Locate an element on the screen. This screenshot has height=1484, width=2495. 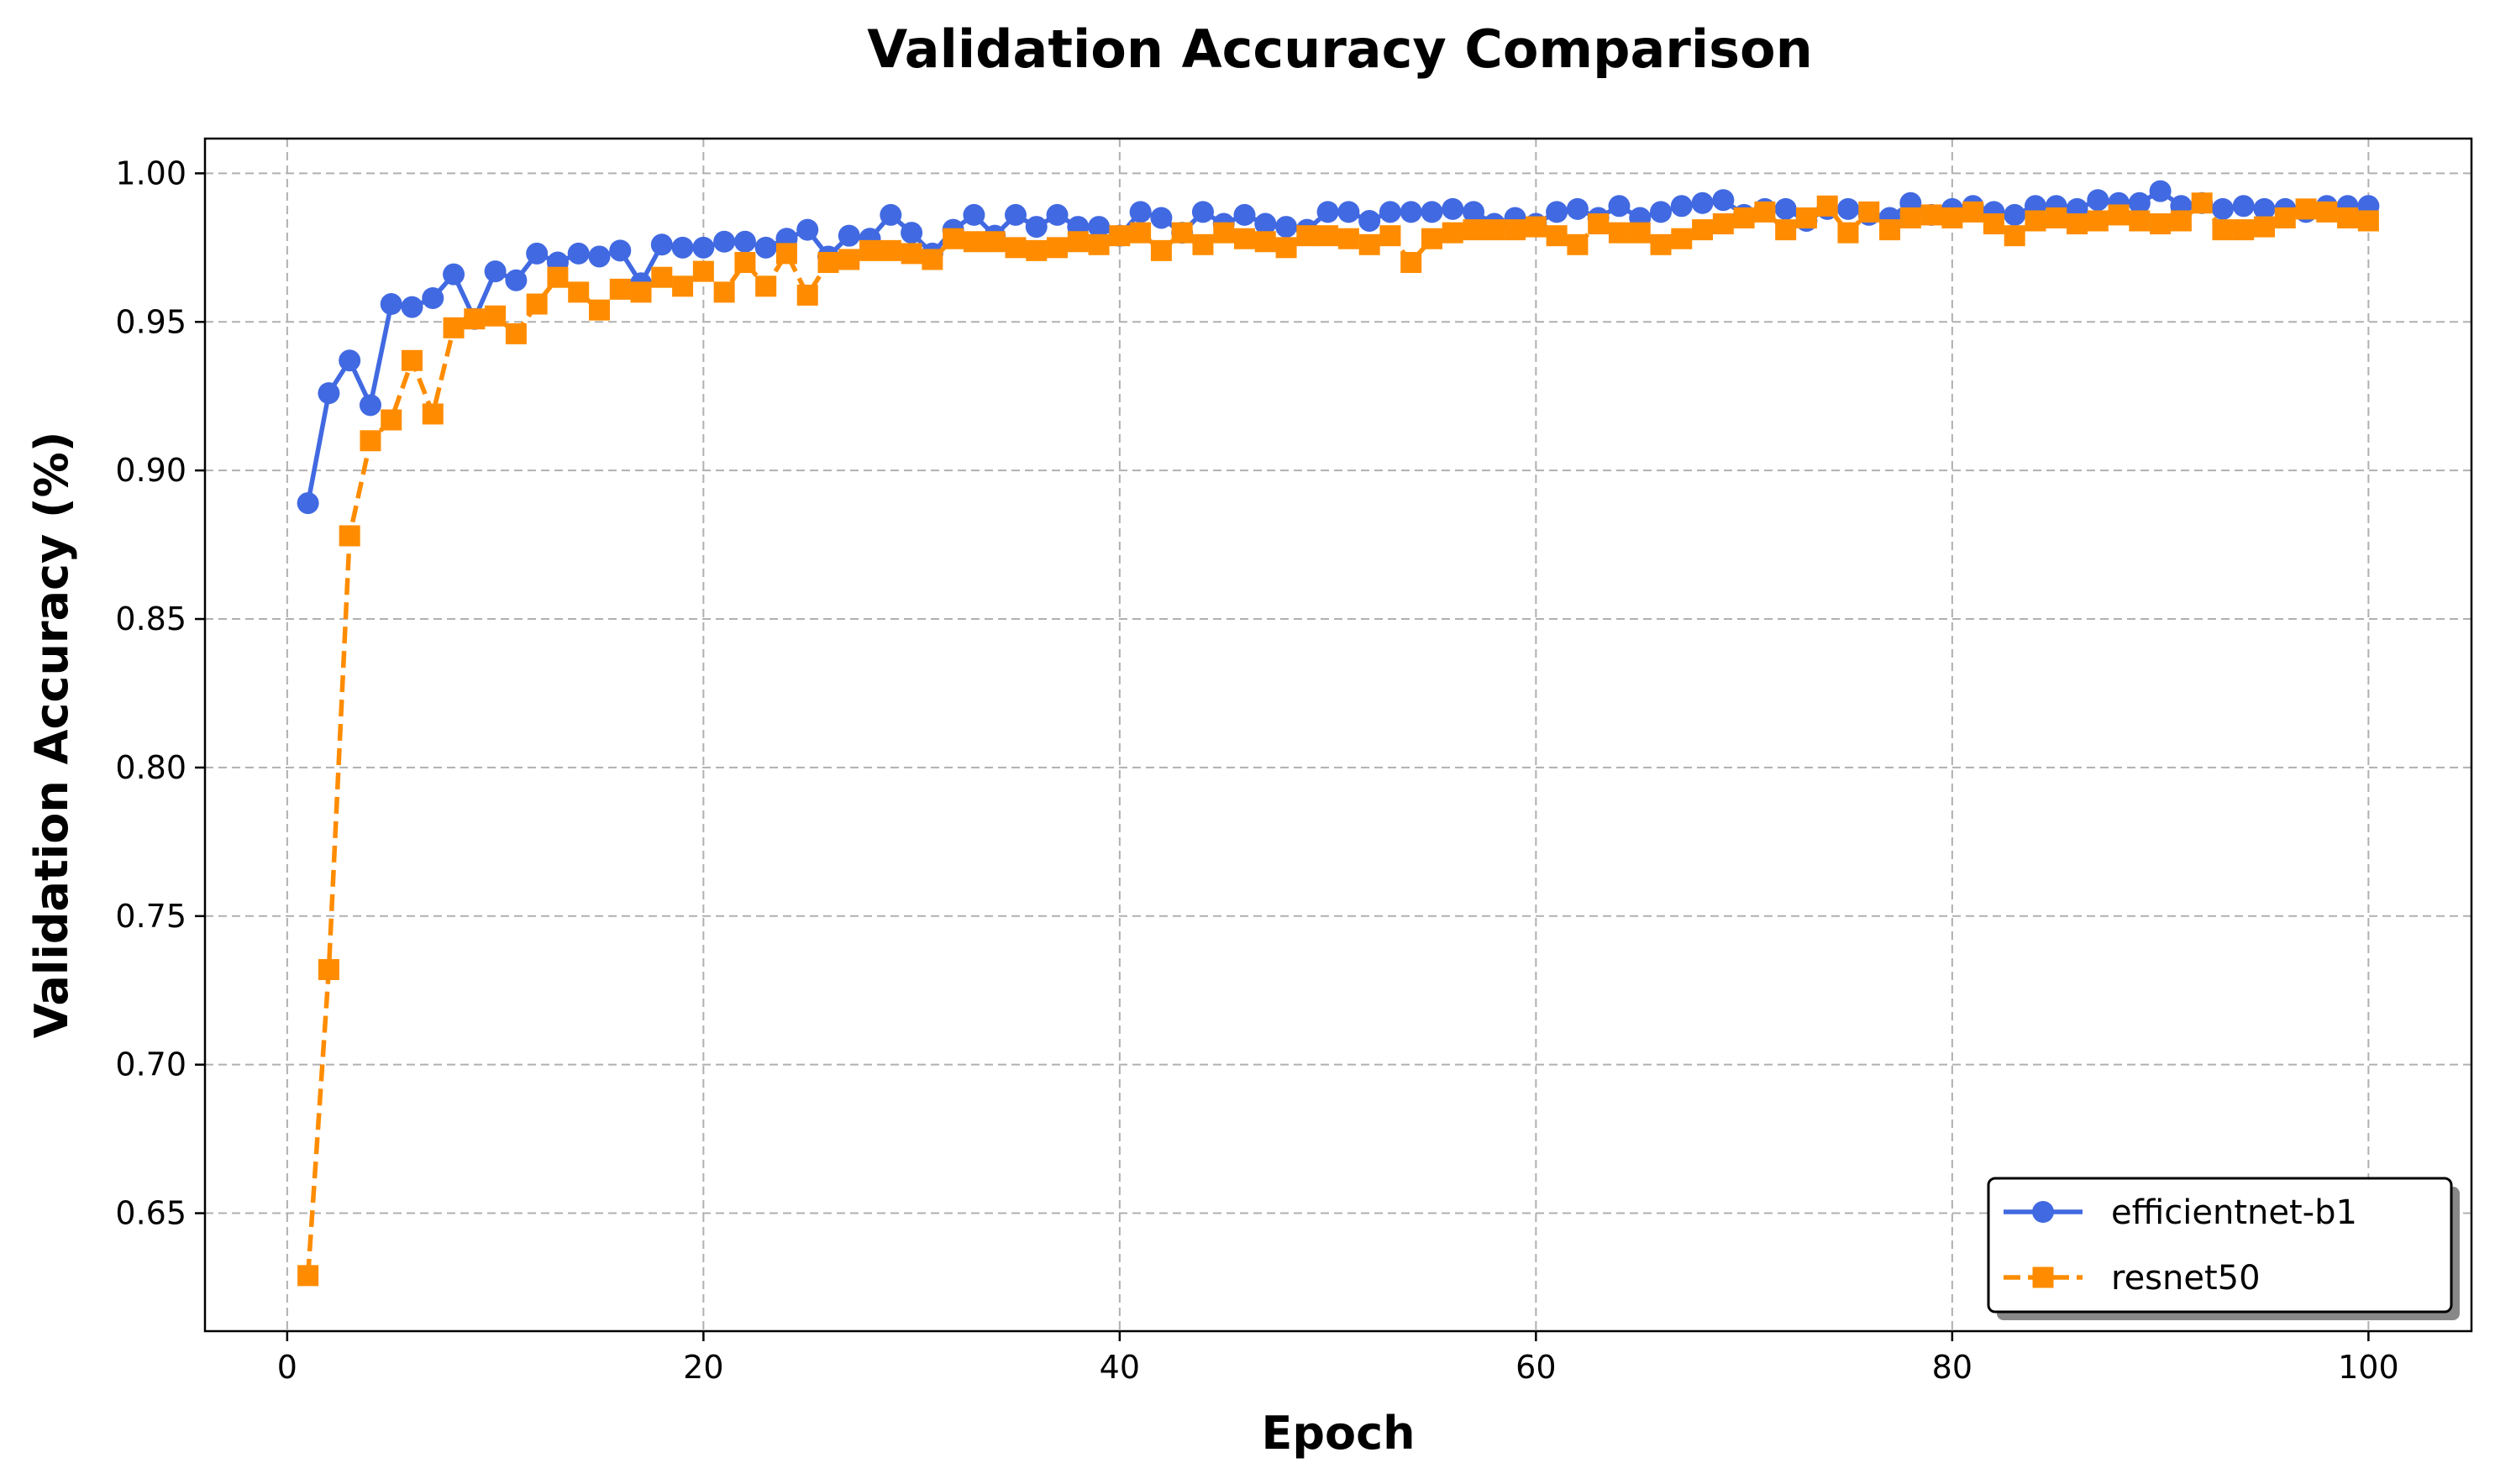
legend: efficientnet-b1 resnet50 is located at coordinates (2223, 1249).